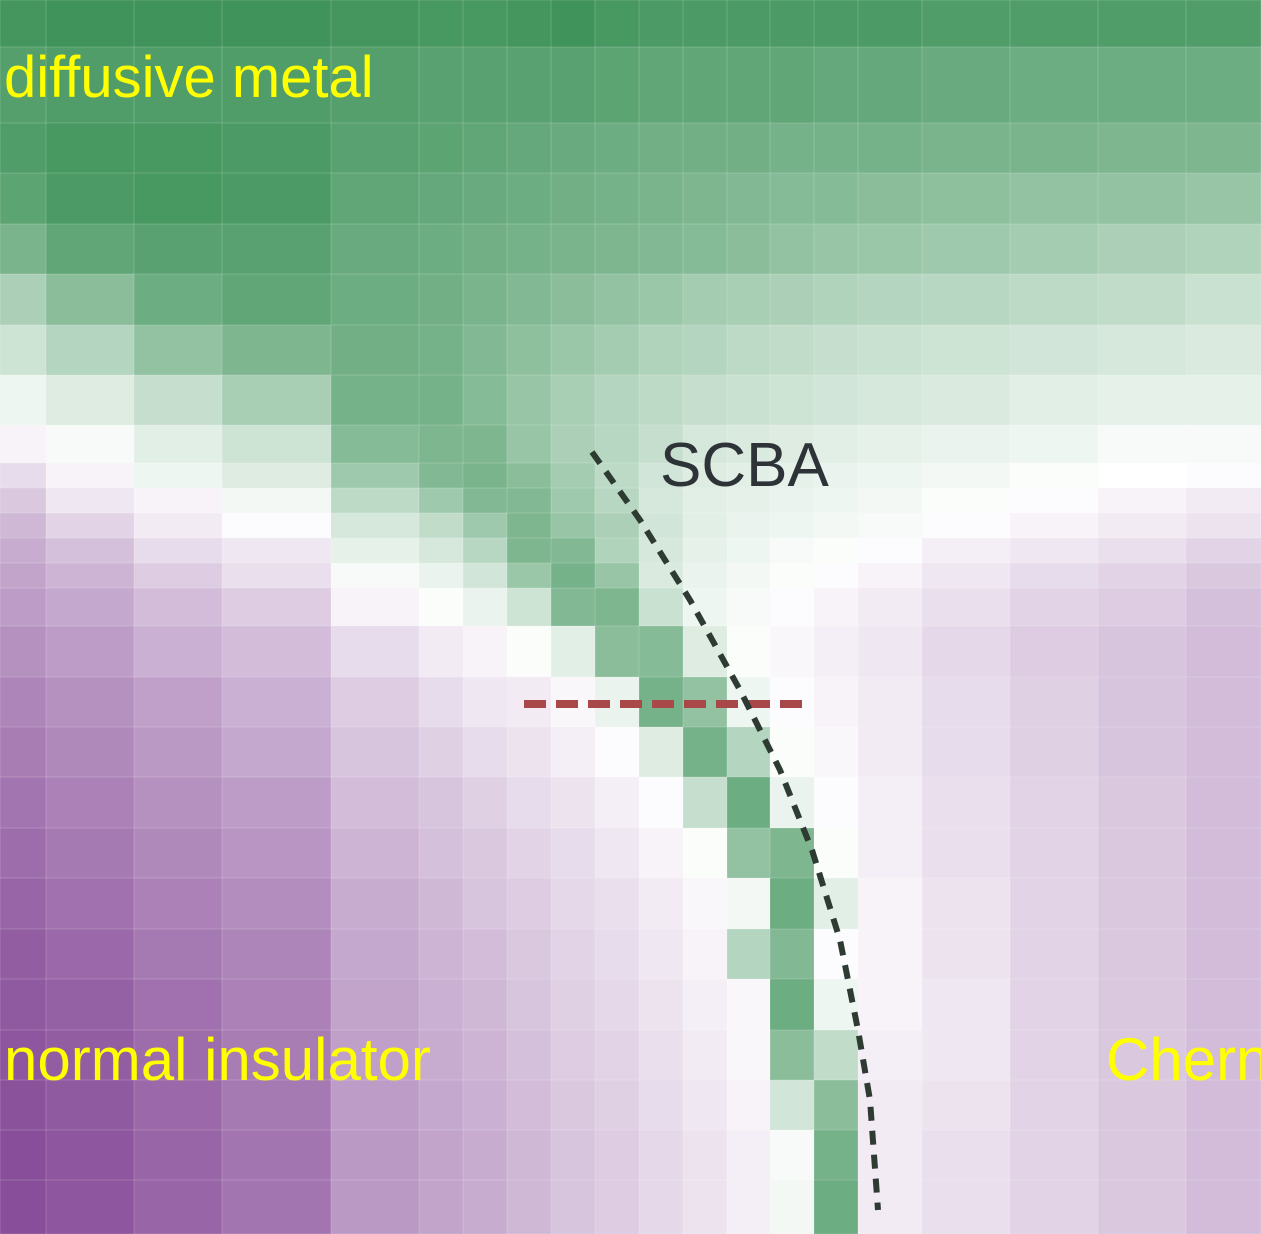 Image resolution: width=1261 pixels, height=1234 pixels. Describe the element at coordinates (1183, 1059) in the screenshot. I see `label-chern: Chern` at that location.